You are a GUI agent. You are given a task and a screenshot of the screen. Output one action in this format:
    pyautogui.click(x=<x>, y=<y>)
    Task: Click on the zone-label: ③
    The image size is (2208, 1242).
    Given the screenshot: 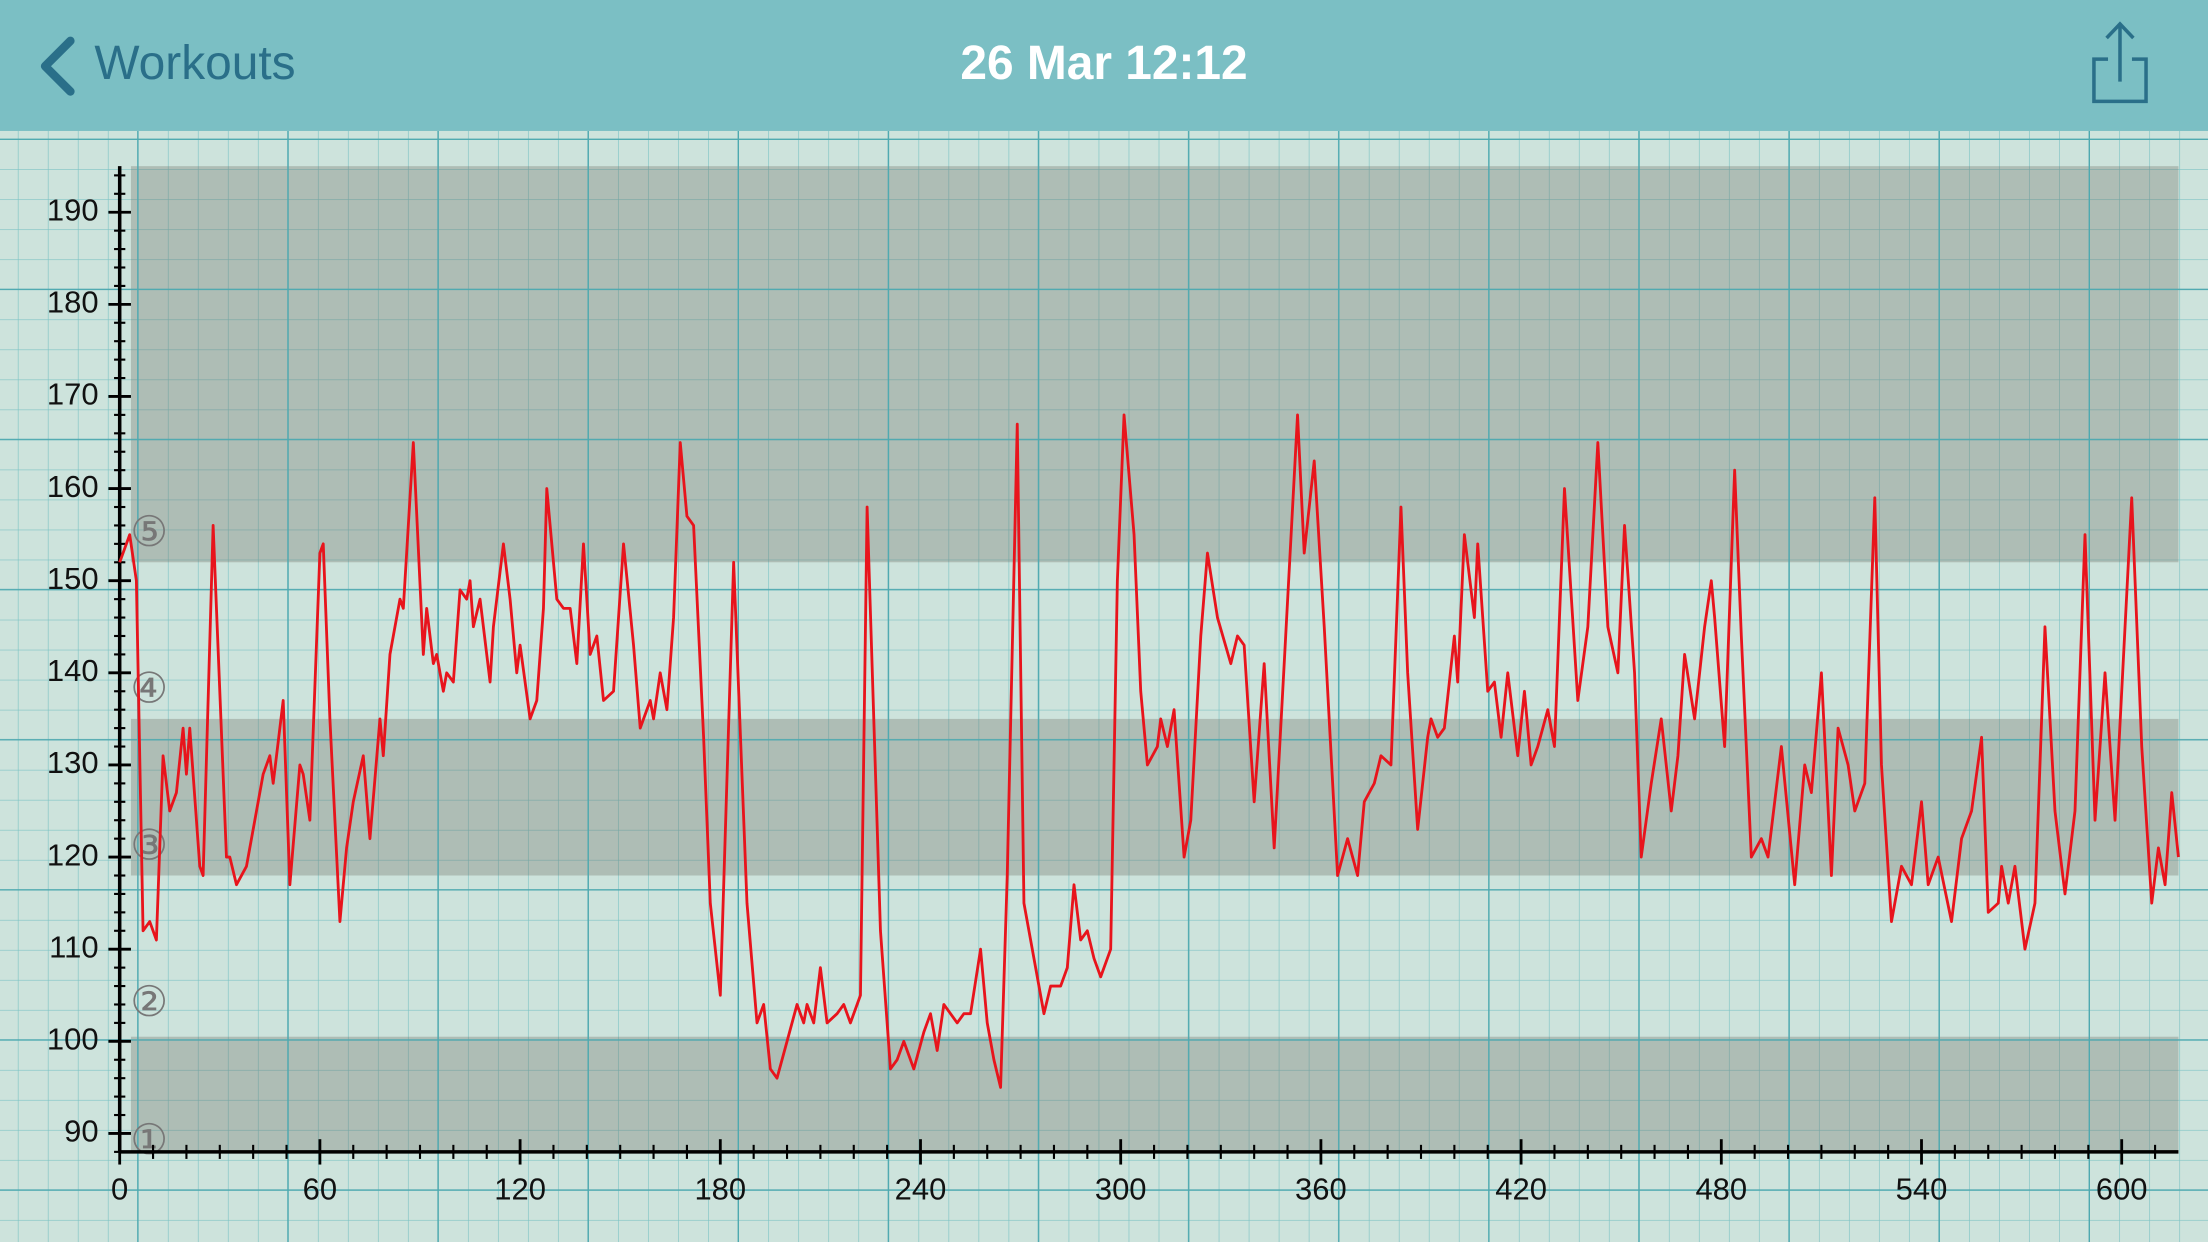 What is the action you would take?
    pyautogui.click(x=149, y=844)
    